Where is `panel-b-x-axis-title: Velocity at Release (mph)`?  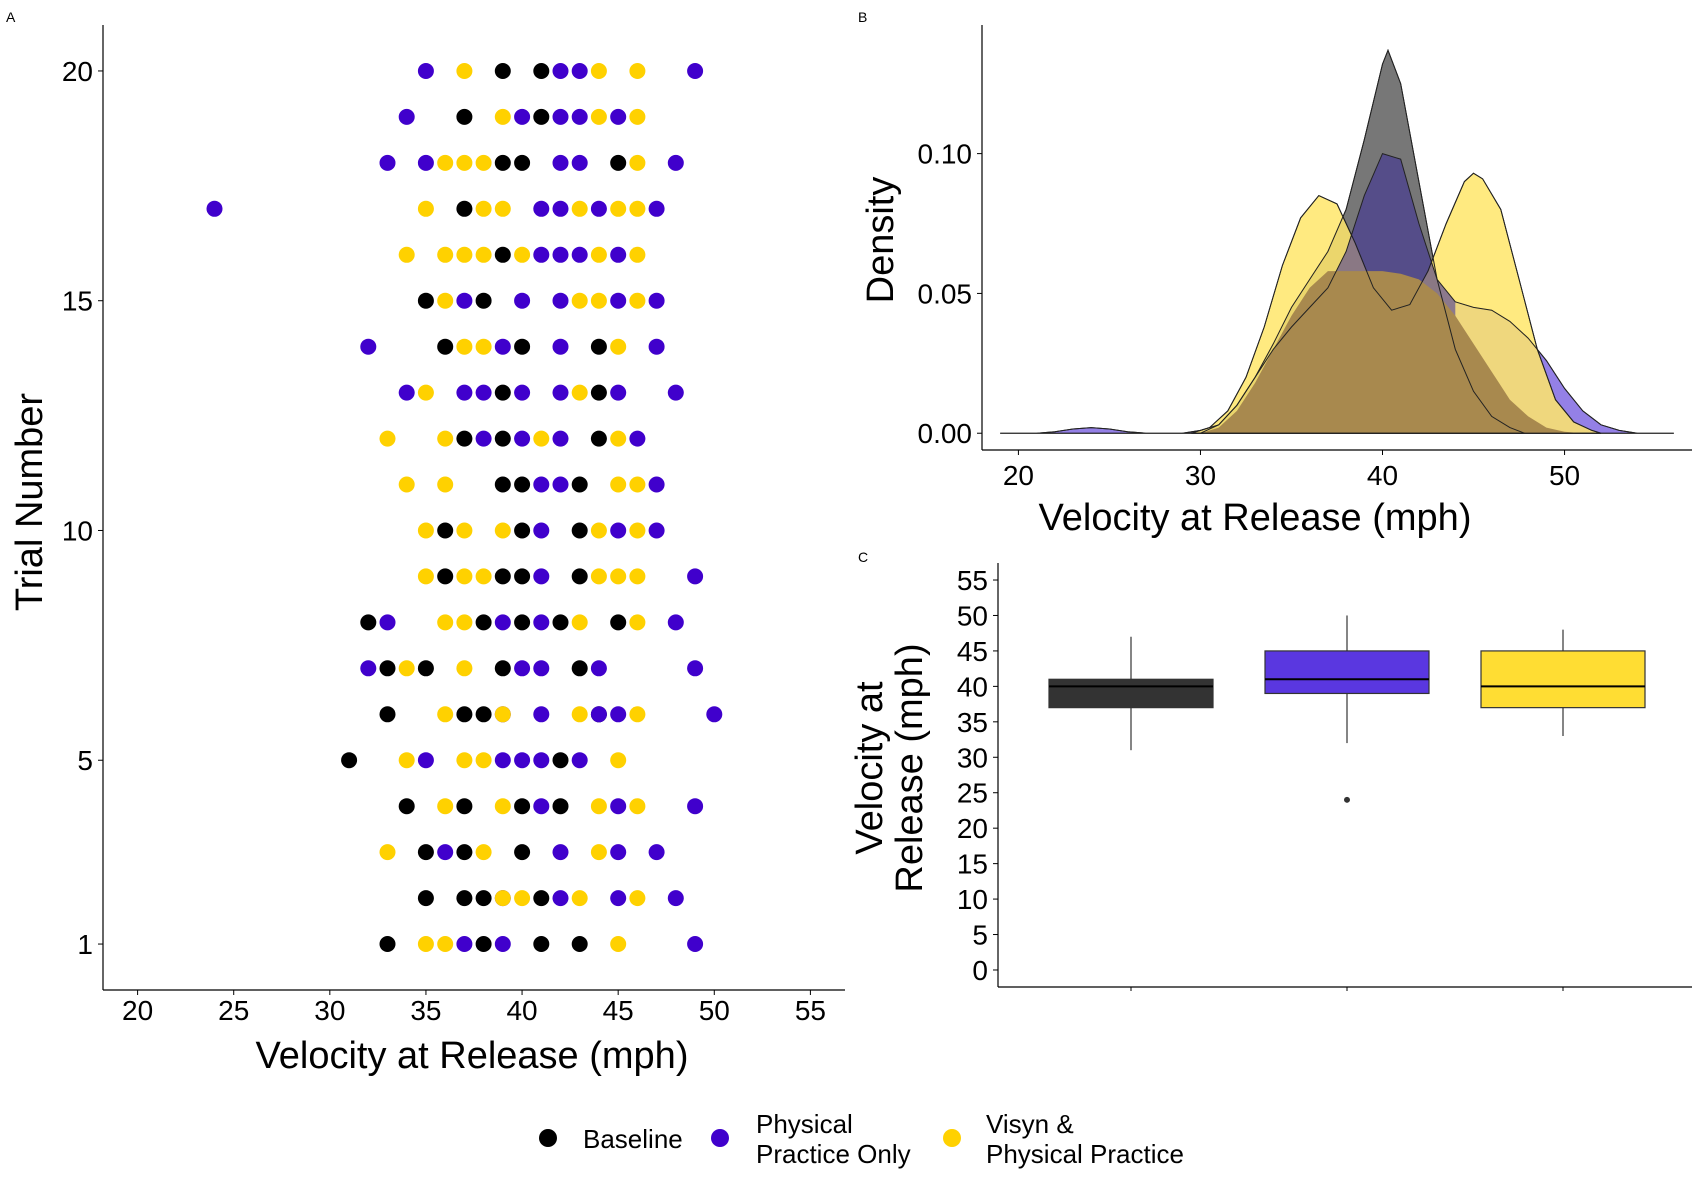 panel-b-x-axis-title: Velocity at Release (mph) is located at coordinates (1255, 518).